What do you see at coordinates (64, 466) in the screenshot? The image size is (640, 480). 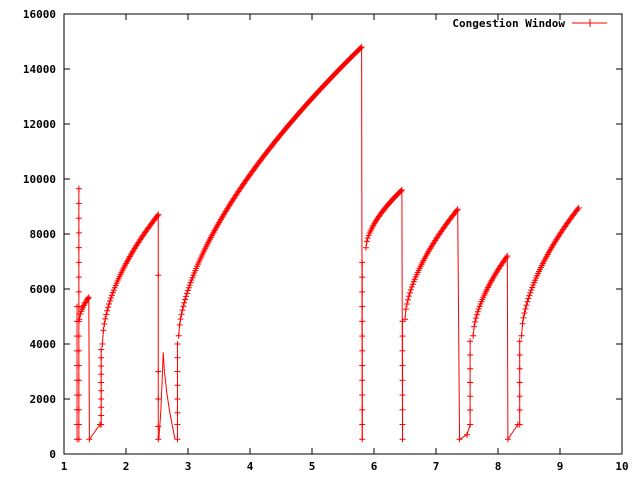 I see `x-tick-label: 1` at bounding box center [64, 466].